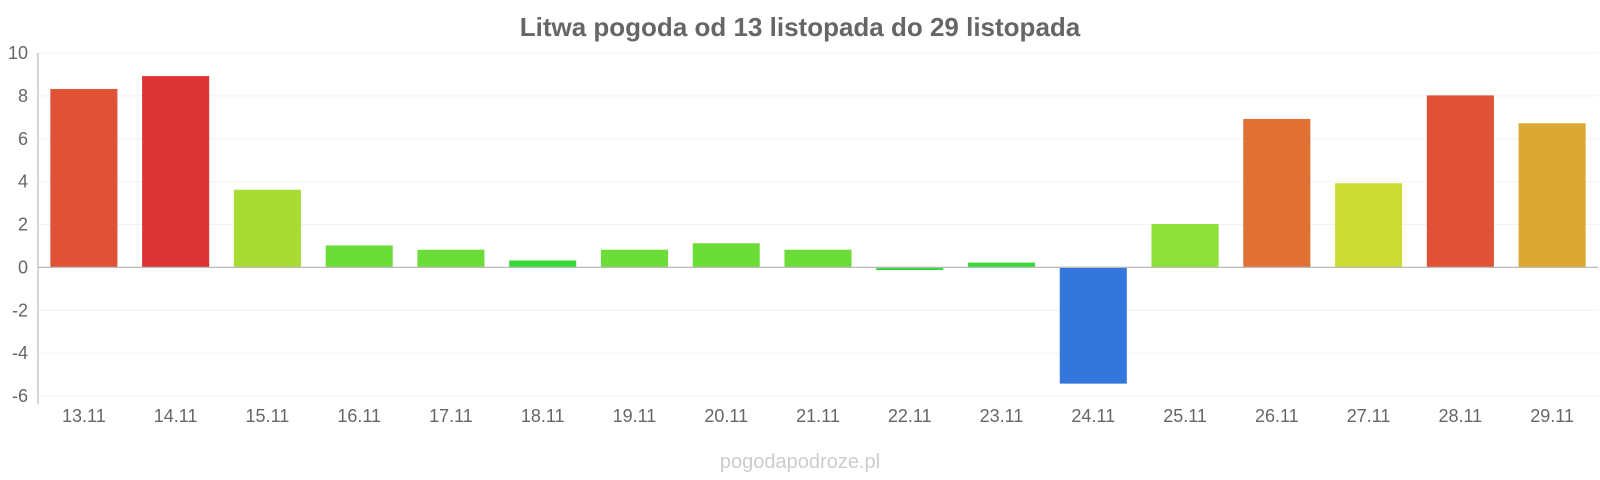  Describe the element at coordinates (23, 267) in the screenshot. I see `y-tick-label: 0` at that location.